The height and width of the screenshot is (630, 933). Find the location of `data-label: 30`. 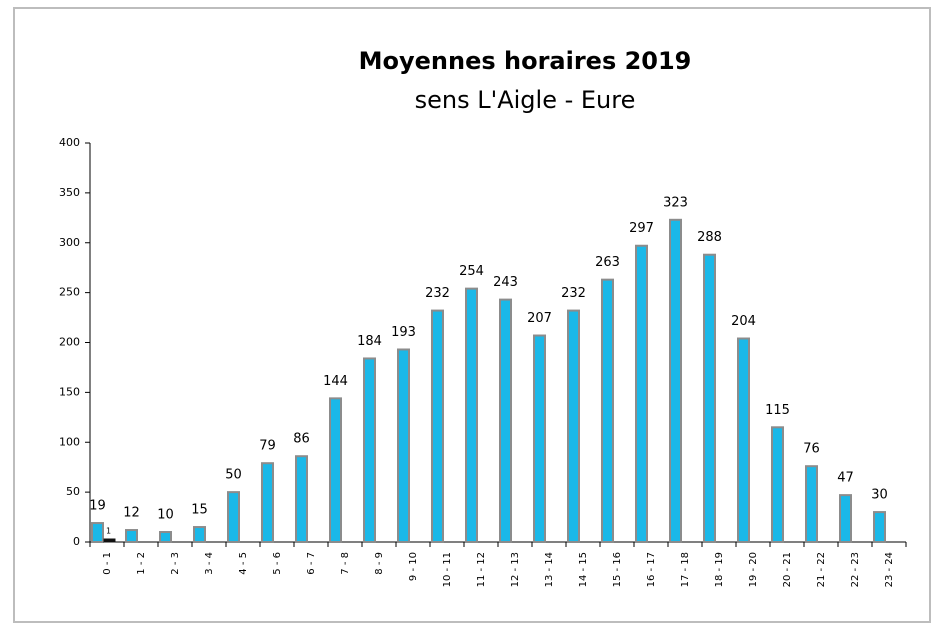

data-label: 30 is located at coordinates (879, 495).